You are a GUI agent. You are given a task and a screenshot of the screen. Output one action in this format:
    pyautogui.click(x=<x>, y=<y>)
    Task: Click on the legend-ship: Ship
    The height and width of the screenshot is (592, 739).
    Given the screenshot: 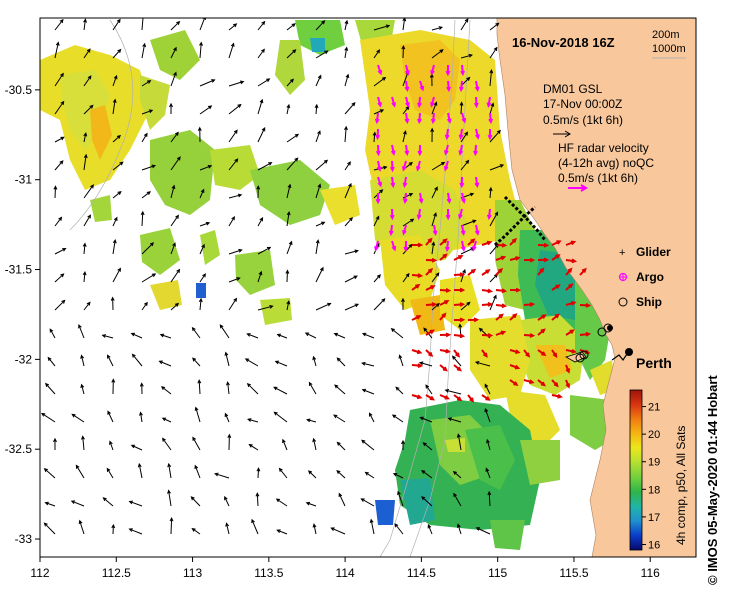 What is the action you would take?
    pyautogui.click(x=649, y=302)
    